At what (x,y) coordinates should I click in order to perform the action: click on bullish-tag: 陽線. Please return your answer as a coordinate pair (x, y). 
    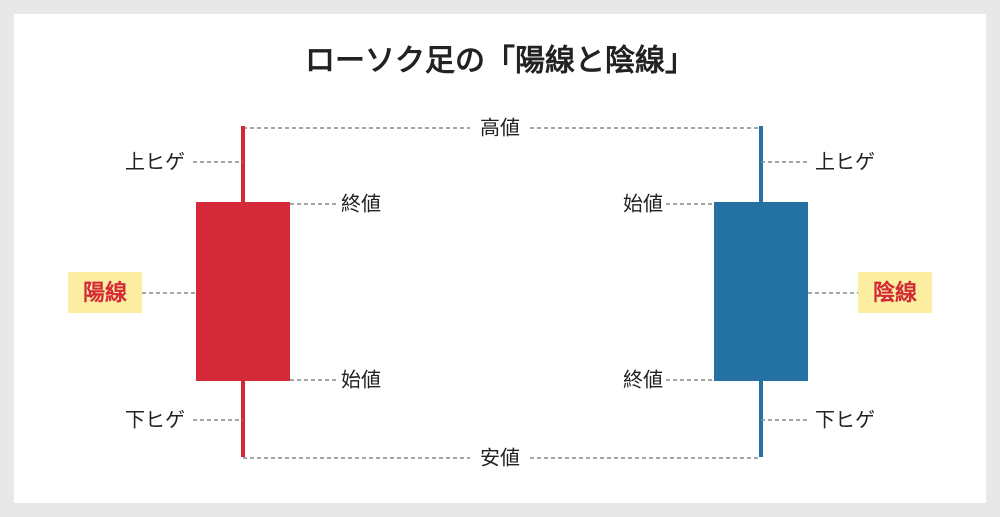
    Looking at the image, I should click on (105, 293).